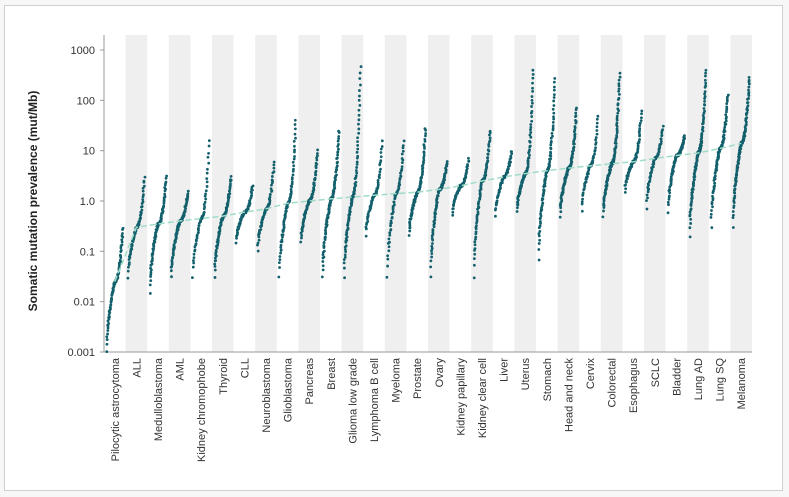 Image resolution: width=789 pixels, height=497 pixels. I want to click on y-tick-label: 0.01, so click(84, 303).